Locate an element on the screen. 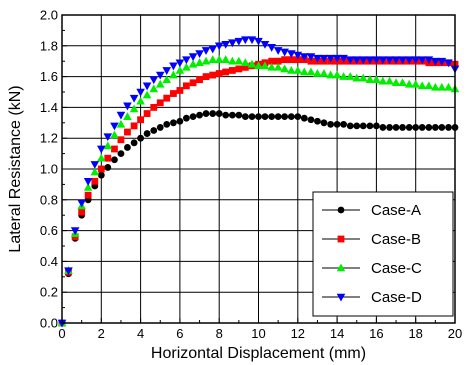 The image size is (466, 365). y-tick-label: 1.0 is located at coordinates (49, 169).